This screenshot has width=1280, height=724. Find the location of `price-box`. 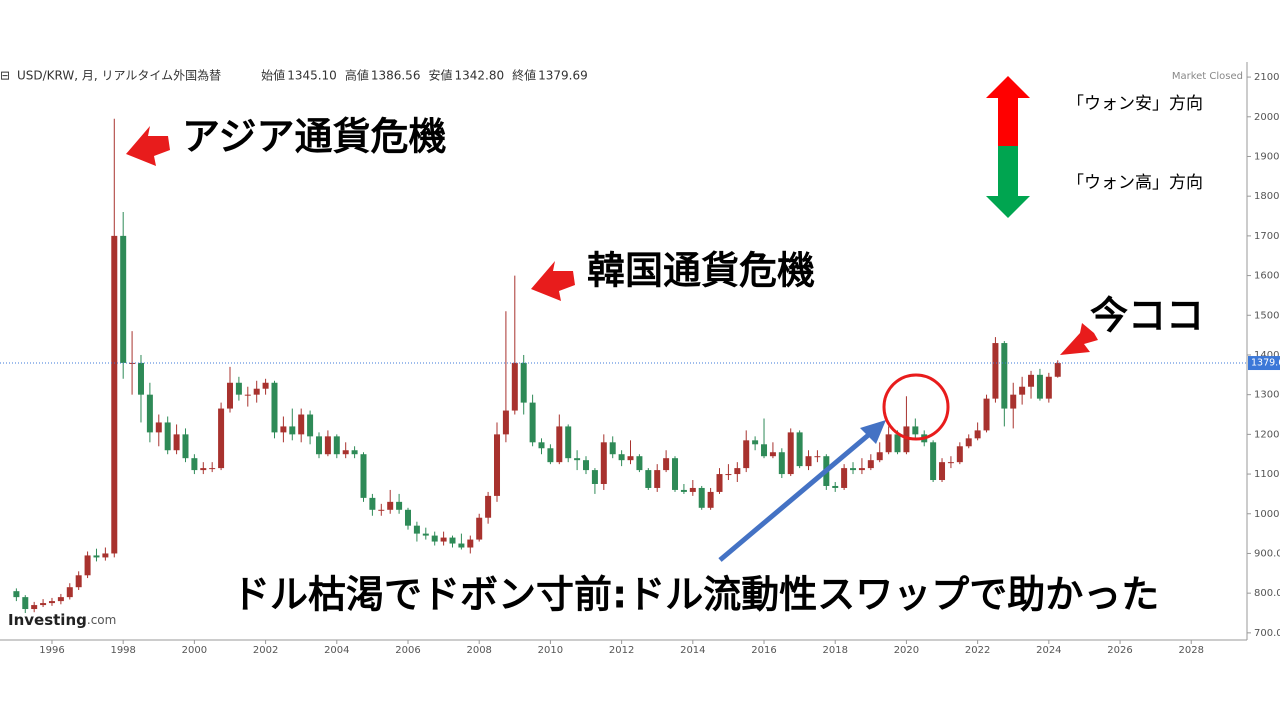

price-box is located at coordinates (1264, 363).